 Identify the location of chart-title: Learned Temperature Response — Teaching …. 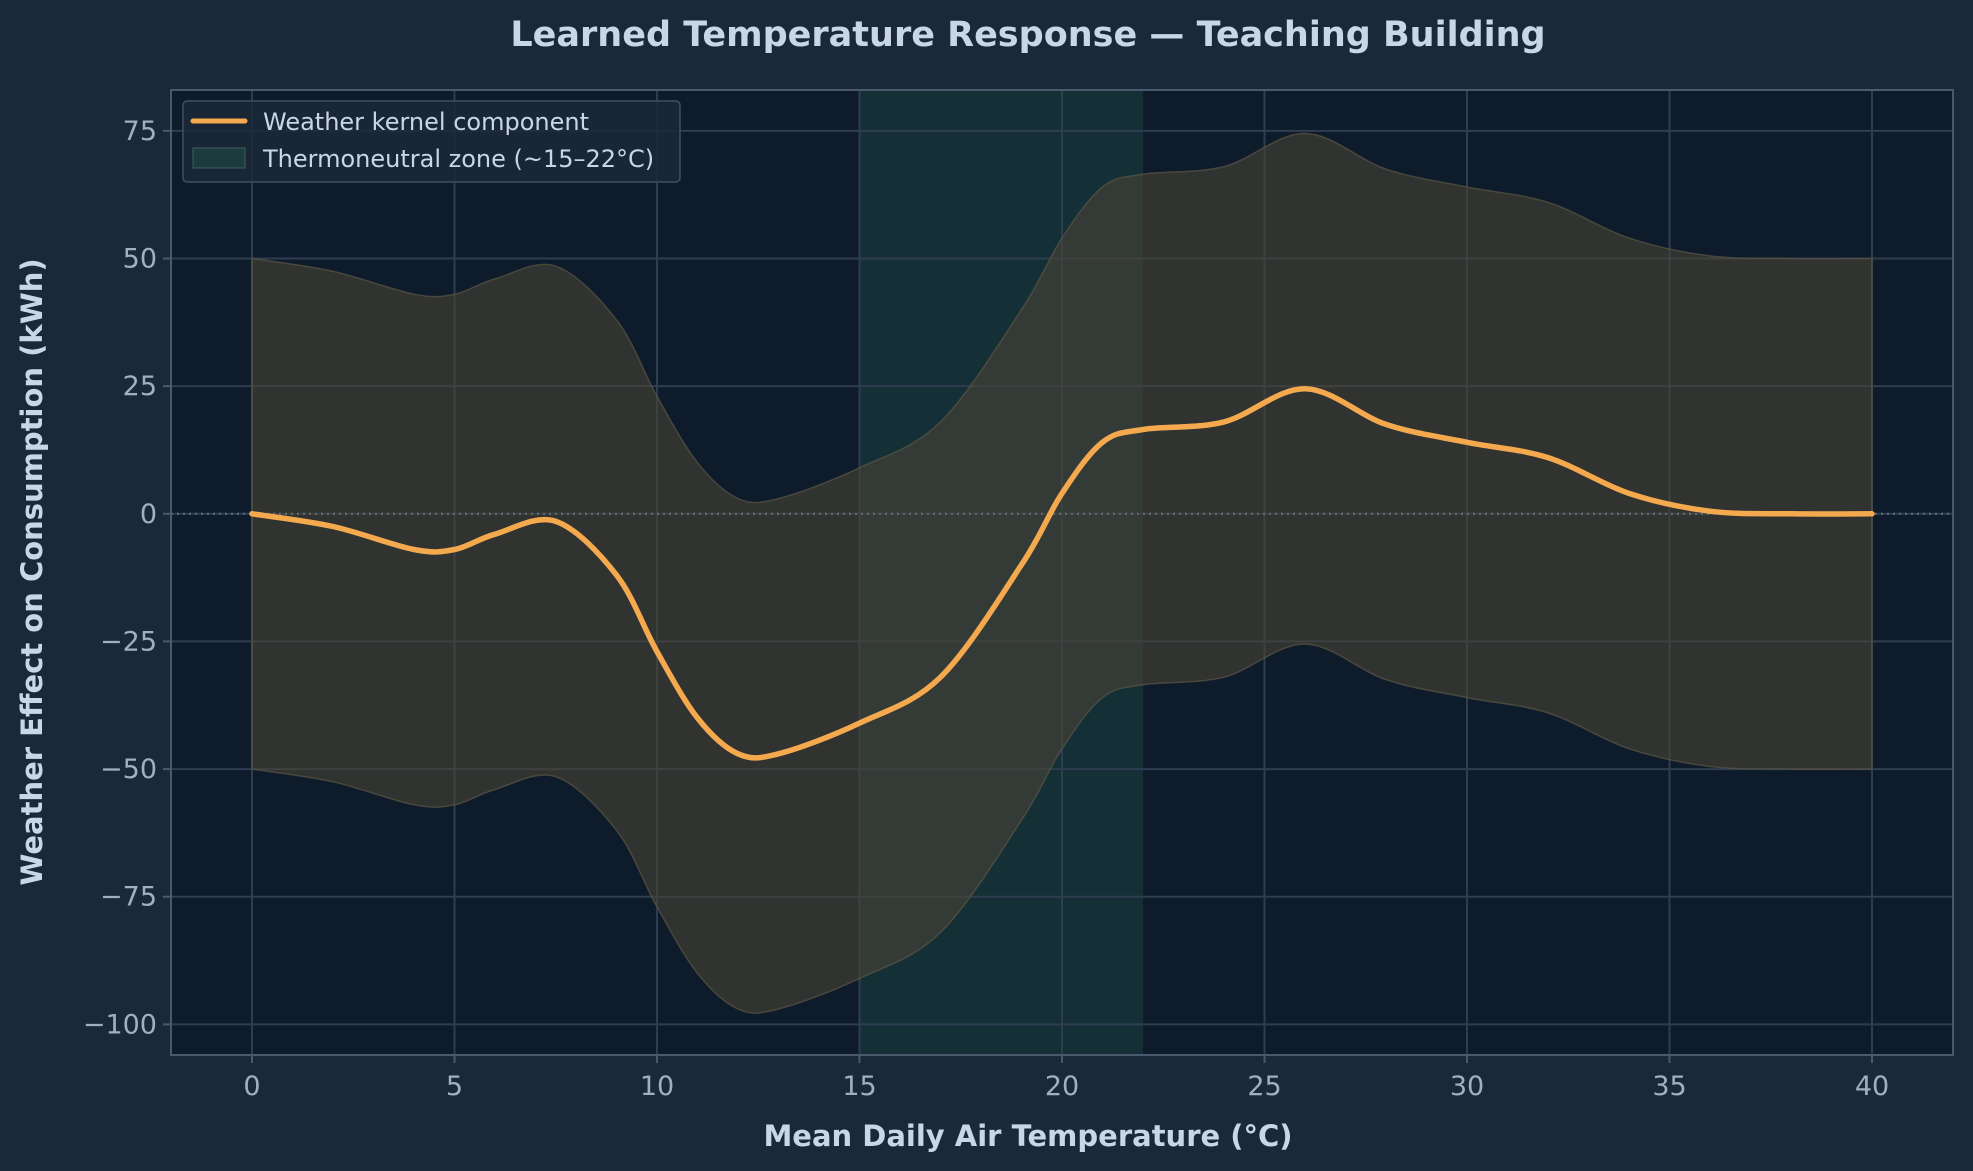
(1027, 35).